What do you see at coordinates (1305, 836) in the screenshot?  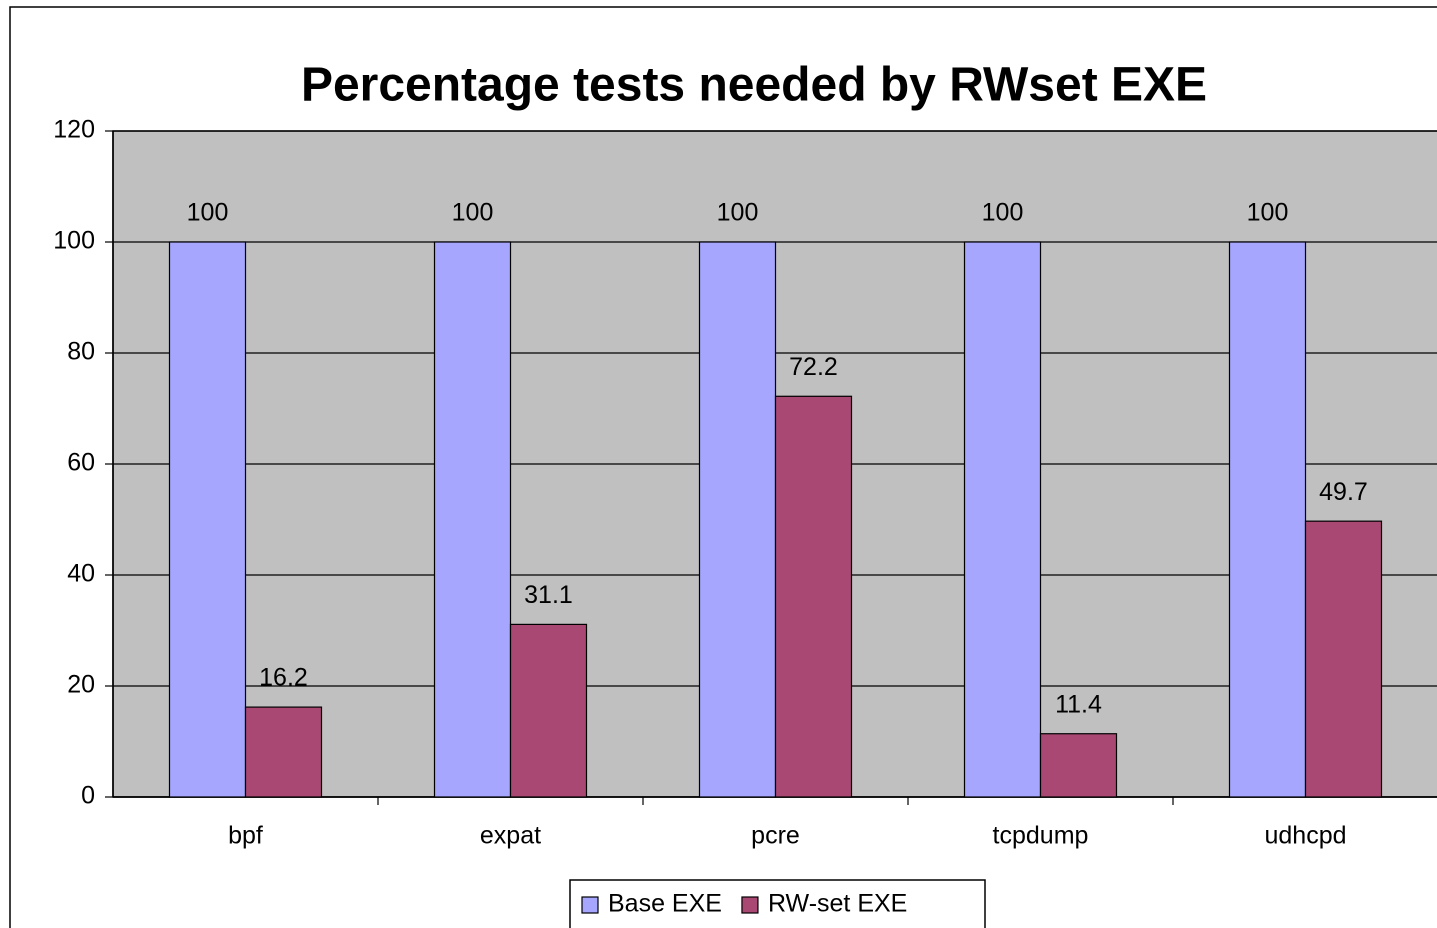 I see `x-tick-label: udhcpd` at bounding box center [1305, 836].